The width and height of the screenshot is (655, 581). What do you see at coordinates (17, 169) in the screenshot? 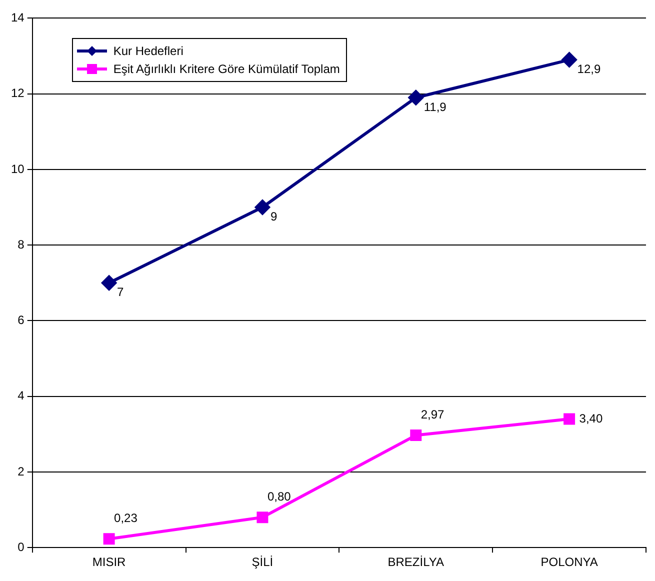
I see `y-tick-label: 10` at bounding box center [17, 169].